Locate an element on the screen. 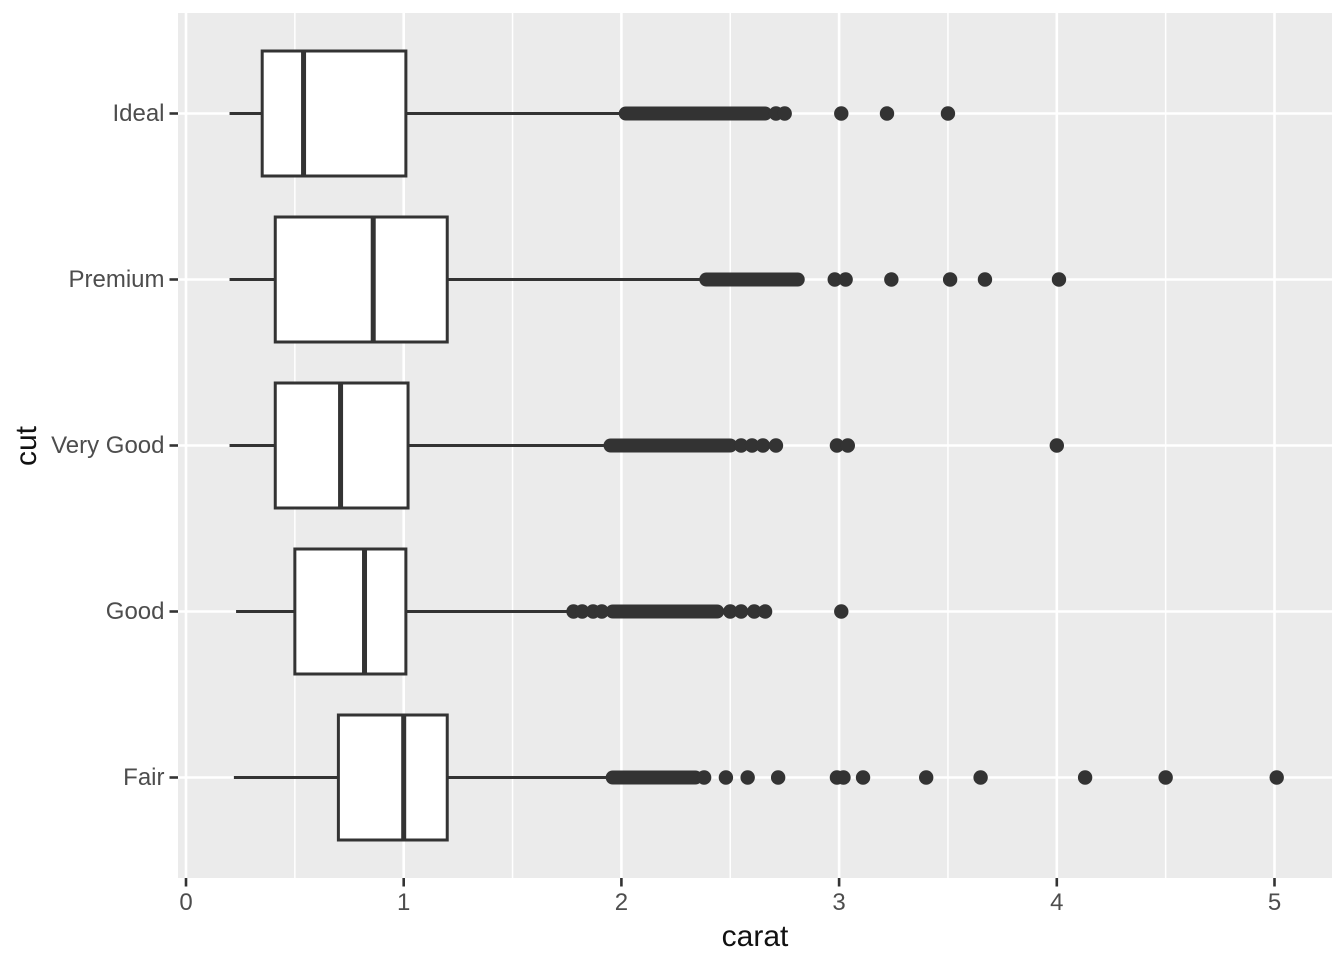 The image size is (1344, 960). y-tick-label-very-good: Very Good is located at coordinates (108, 445).